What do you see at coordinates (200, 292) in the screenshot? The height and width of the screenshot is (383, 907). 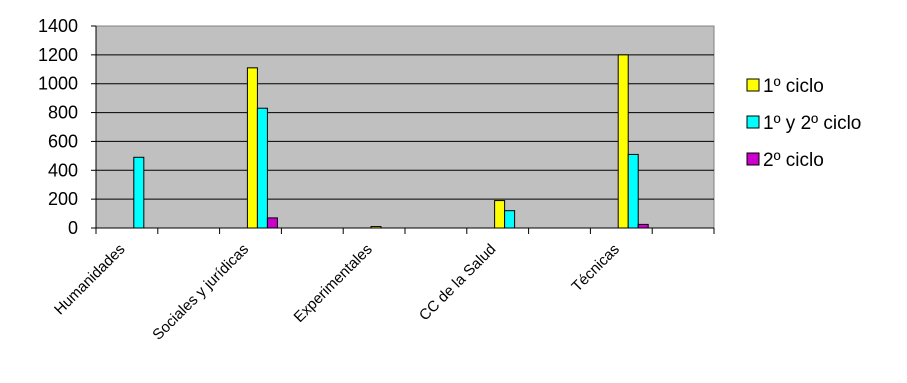 I see `x-tick-label: Sociales y jurídicas` at bounding box center [200, 292].